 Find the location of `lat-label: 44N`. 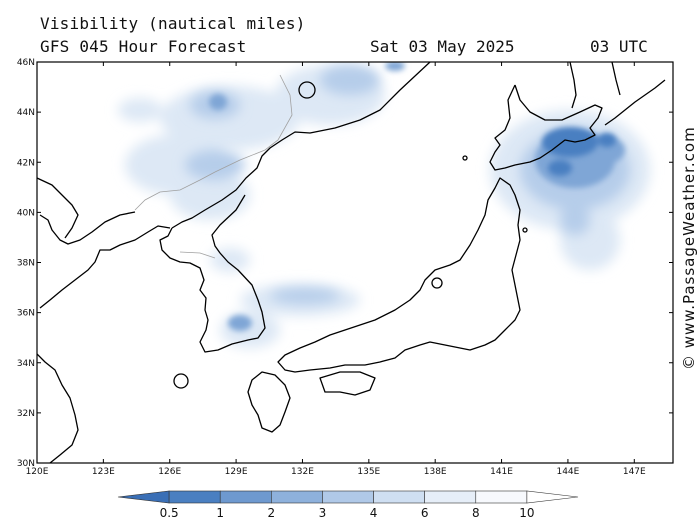

lat-label: 44N is located at coordinates (26, 113).